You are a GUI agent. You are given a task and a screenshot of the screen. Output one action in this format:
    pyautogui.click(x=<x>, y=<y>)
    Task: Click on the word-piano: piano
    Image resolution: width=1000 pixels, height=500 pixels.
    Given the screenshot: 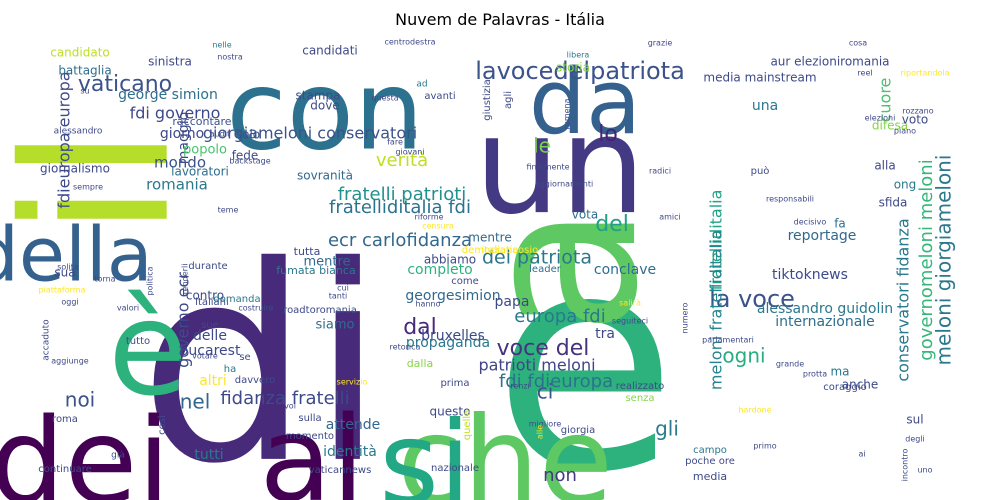 What is the action you would take?
    pyautogui.click(x=905, y=131)
    